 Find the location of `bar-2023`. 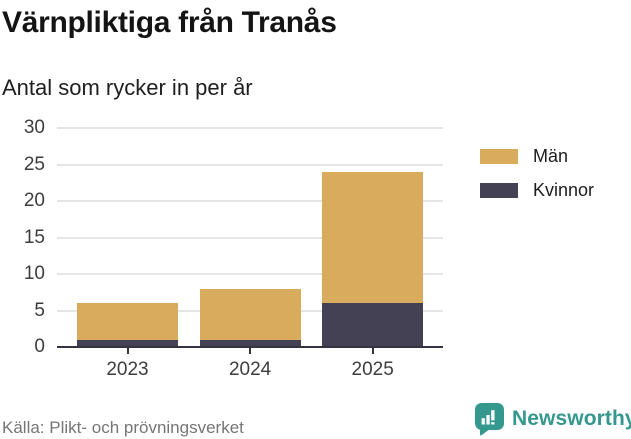

bar-2023 is located at coordinates (127, 325).